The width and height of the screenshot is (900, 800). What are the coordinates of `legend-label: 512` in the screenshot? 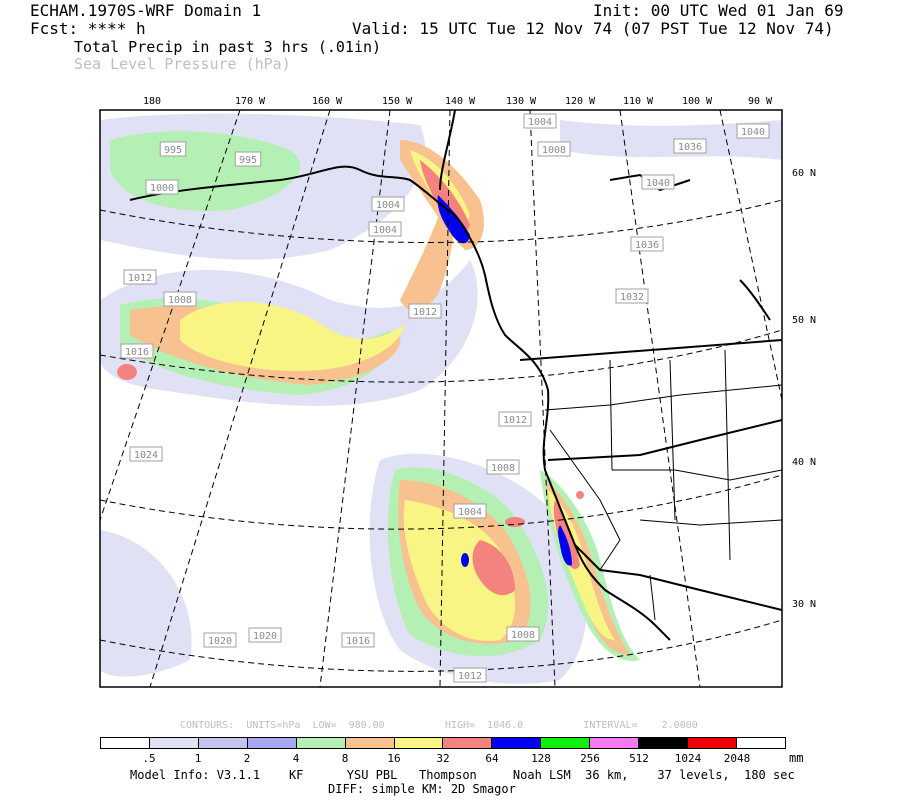 It's located at (639, 758).